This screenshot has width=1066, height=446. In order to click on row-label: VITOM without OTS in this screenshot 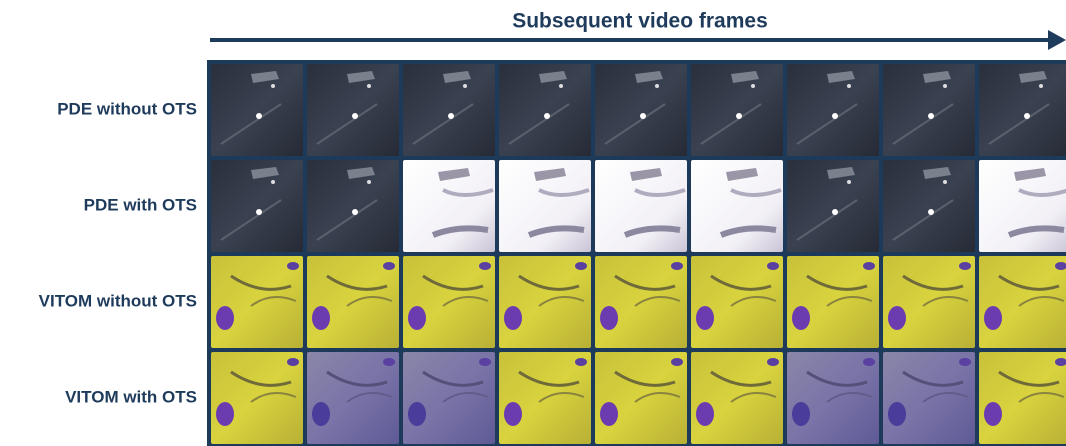, I will do `click(118, 300)`.